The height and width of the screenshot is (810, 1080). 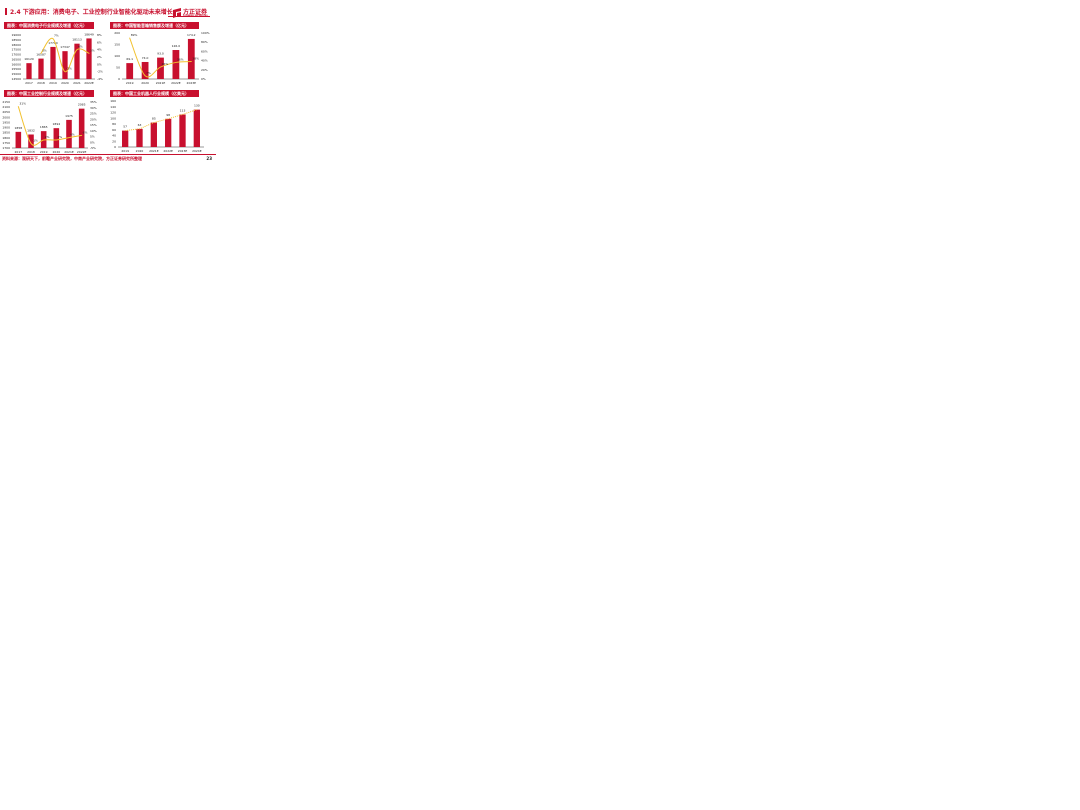 What do you see at coordinates (6, 138) in the screenshot?
I see `left-tick-label: 1800` at bounding box center [6, 138].